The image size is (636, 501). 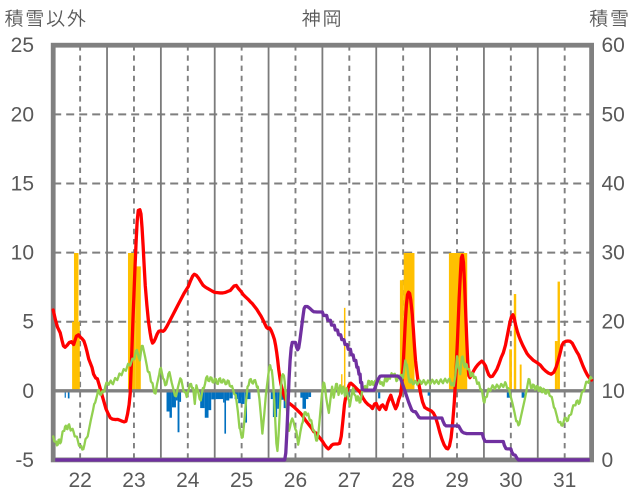 What do you see at coordinates (402, 480) in the screenshot?
I see `svg-text: 28` at bounding box center [402, 480].